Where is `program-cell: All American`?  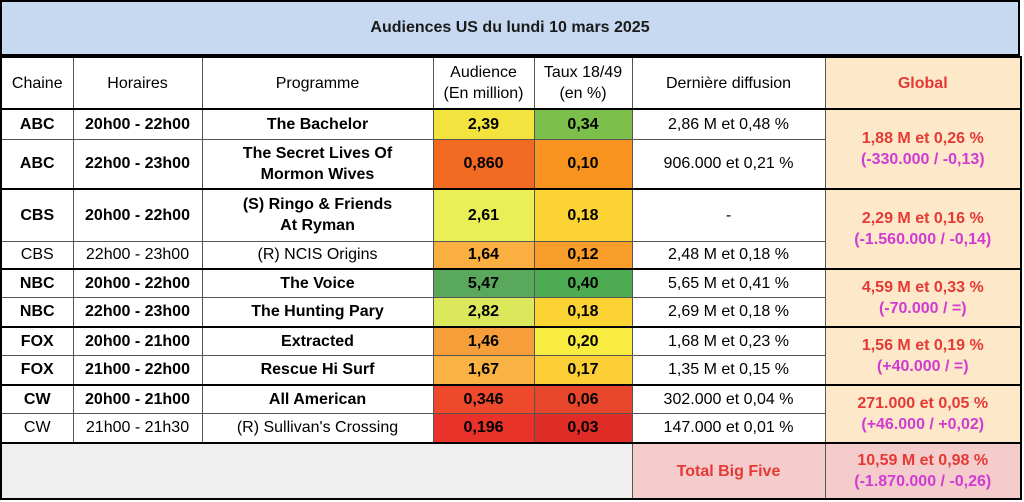
program-cell: All American is located at coordinates (317, 399).